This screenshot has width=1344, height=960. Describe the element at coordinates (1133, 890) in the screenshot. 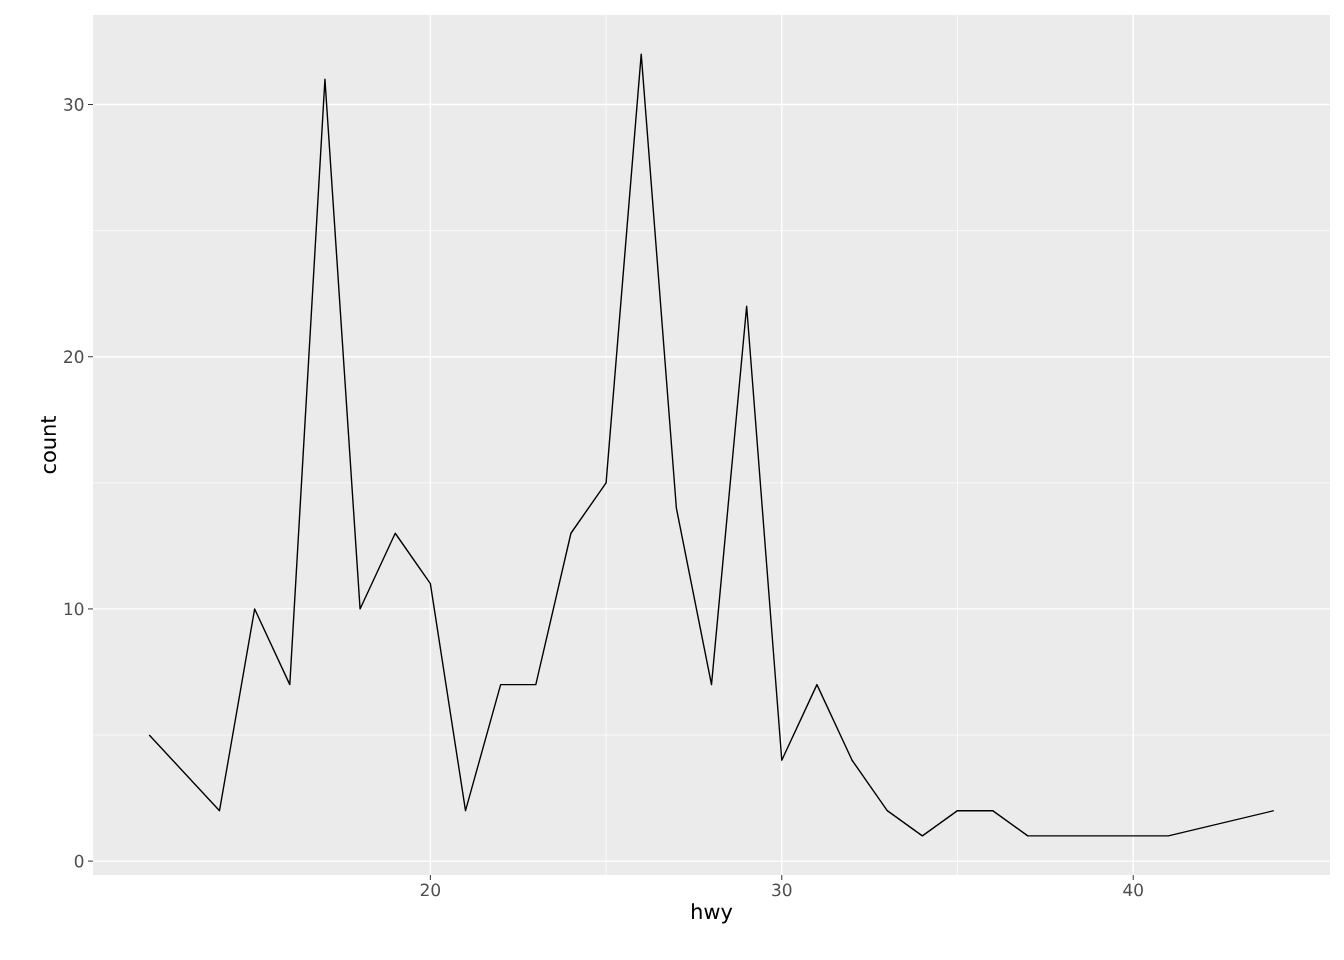

I see `x-tick-label: 40` at that location.